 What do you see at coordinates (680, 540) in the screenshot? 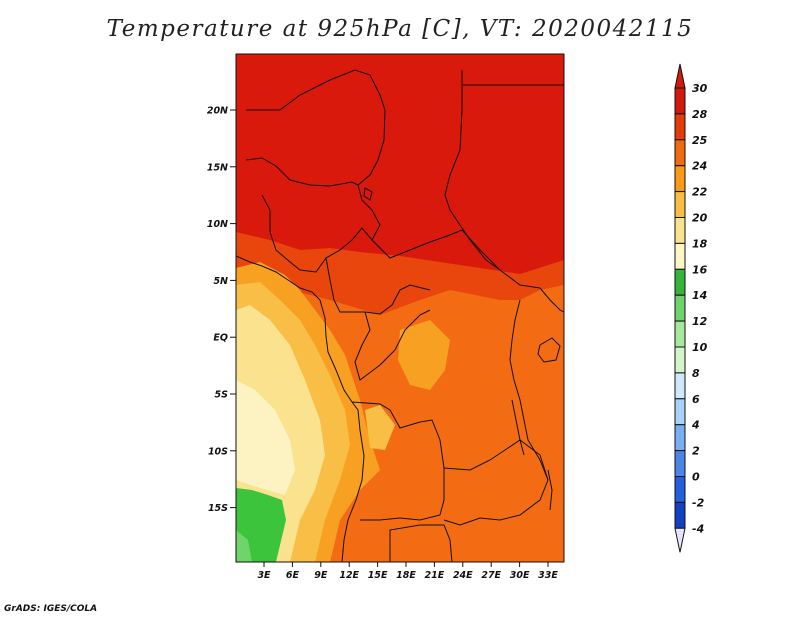
I see `colorbar-bottom-arrow` at bounding box center [680, 540].